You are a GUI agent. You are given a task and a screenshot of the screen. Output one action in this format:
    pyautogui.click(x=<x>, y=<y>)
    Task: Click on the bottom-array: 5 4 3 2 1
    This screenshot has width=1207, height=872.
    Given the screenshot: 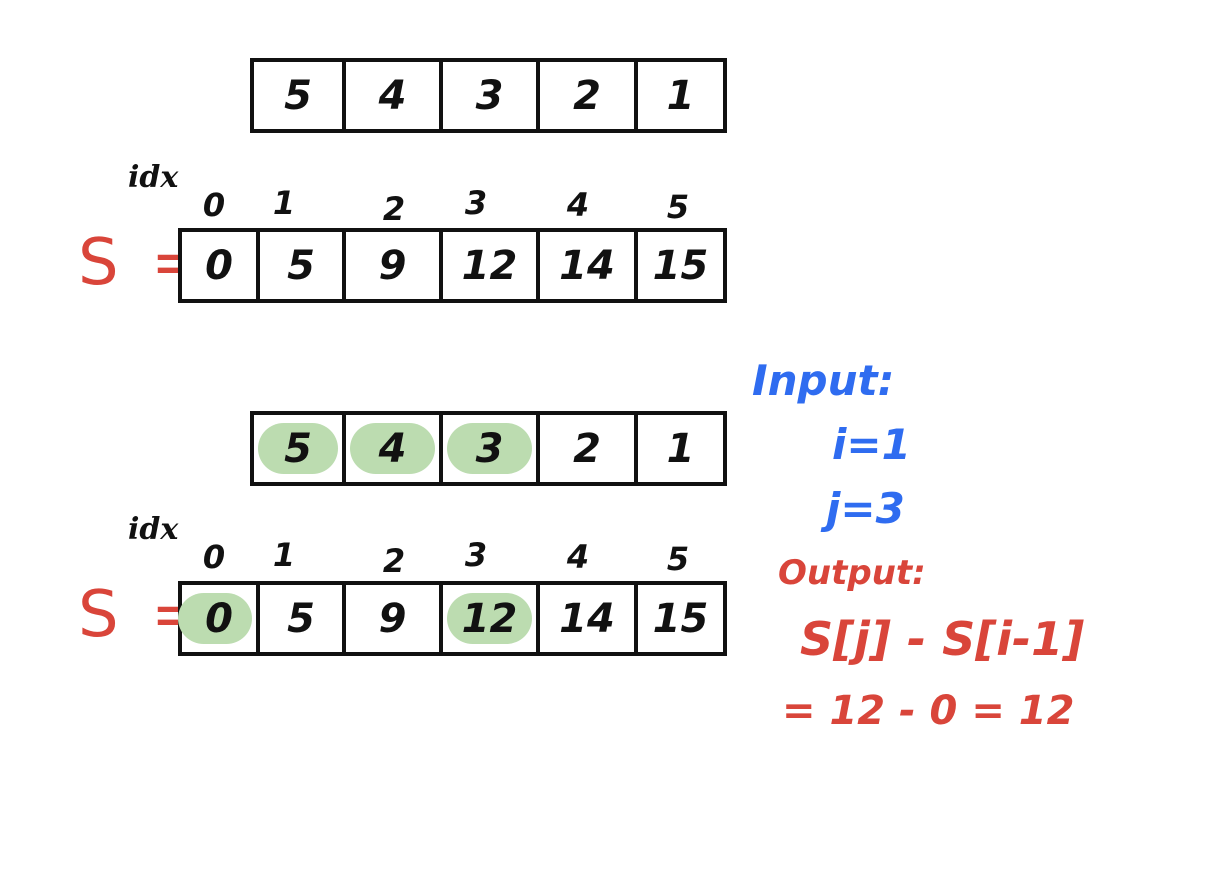 What is the action you would take?
    pyautogui.click(x=488, y=448)
    